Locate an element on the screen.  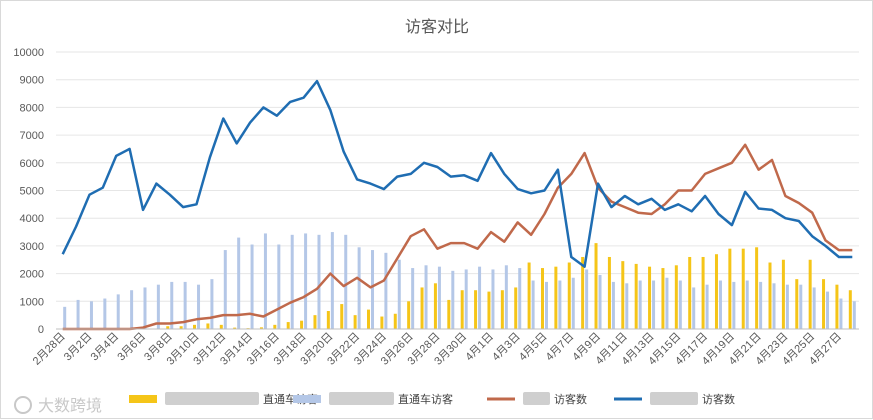
y-tick-label: 8000 is located at coordinates (32, 108).